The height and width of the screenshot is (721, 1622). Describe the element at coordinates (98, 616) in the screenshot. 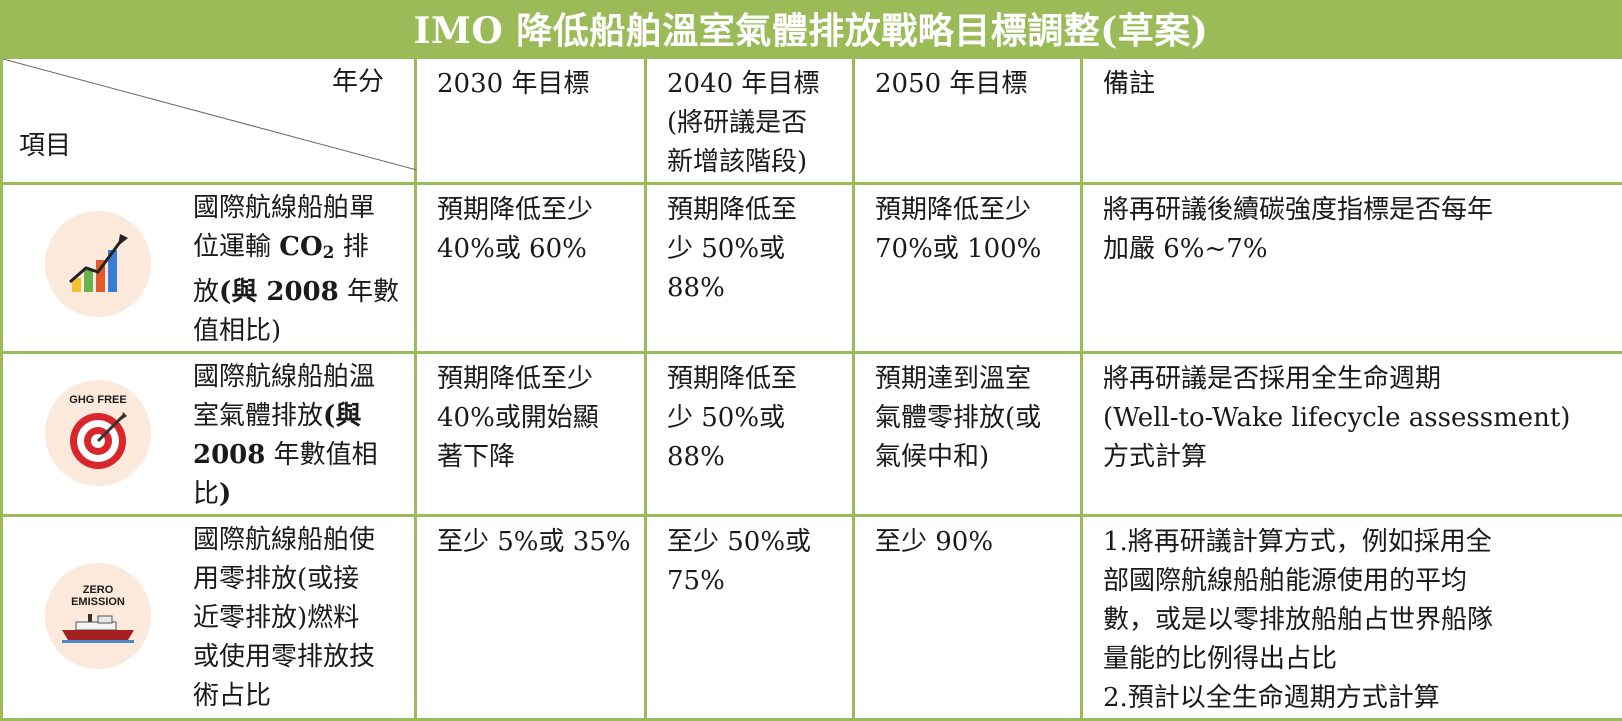

I see `ship-icon: ZERO EMISSION` at that location.